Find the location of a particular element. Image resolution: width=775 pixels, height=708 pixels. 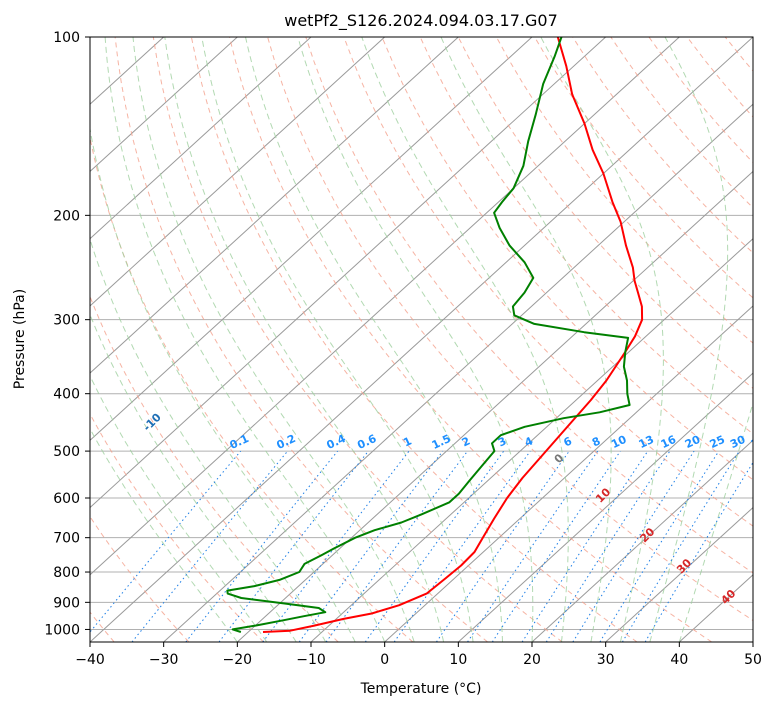

mixing-ratio-label: 20 is located at coordinates (693, 442).